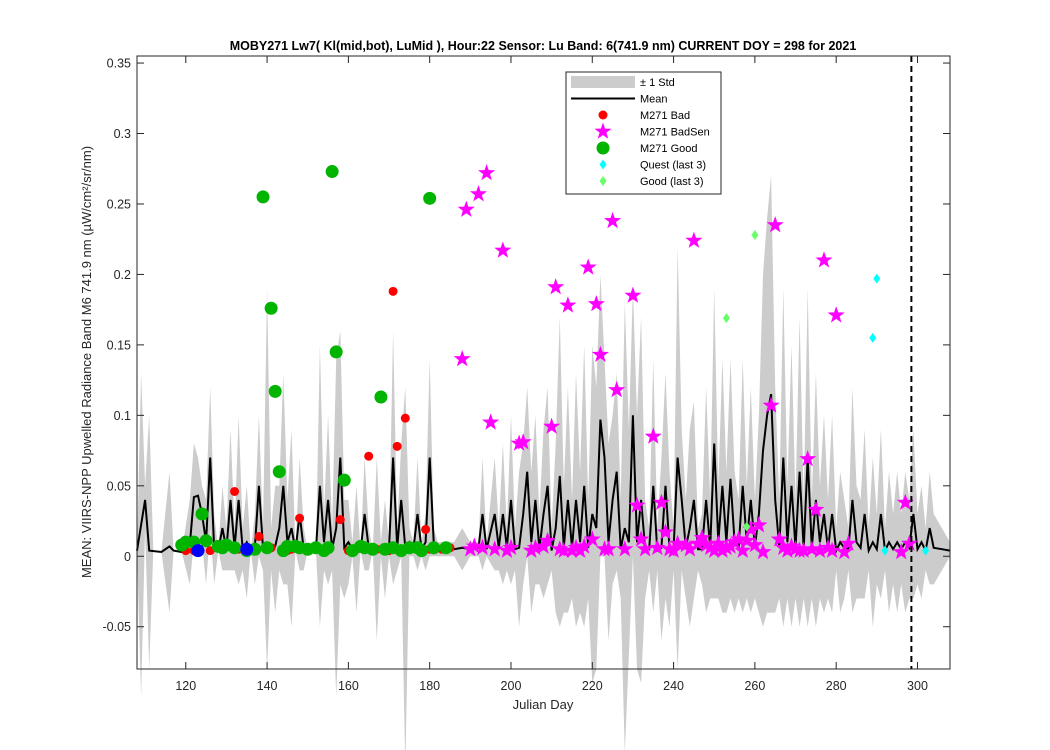  Describe the element at coordinates (603, 82) in the screenshot. I see `legend-std-swatch` at that location.